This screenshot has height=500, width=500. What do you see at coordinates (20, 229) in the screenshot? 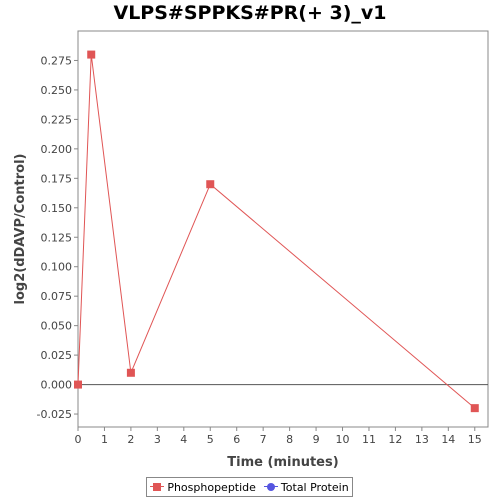
I see `y-axis-title: log2(dDAVP/Control)` at bounding box center [20, 229].